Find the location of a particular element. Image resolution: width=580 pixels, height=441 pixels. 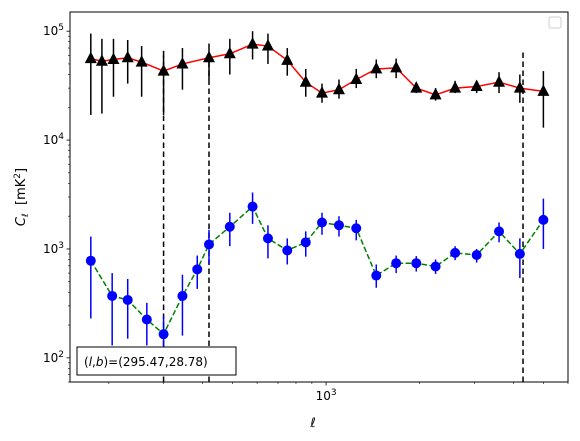

x-axis-label: ℓ is located at coordinates (312, 423).